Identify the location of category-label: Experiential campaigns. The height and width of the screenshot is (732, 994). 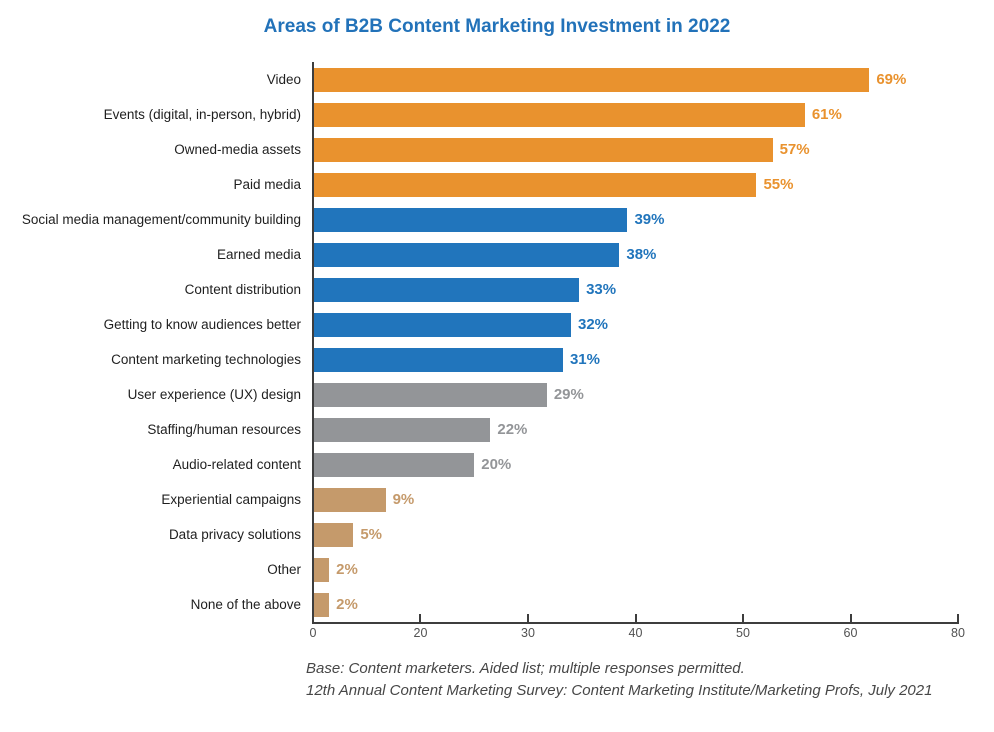
(231, 499).